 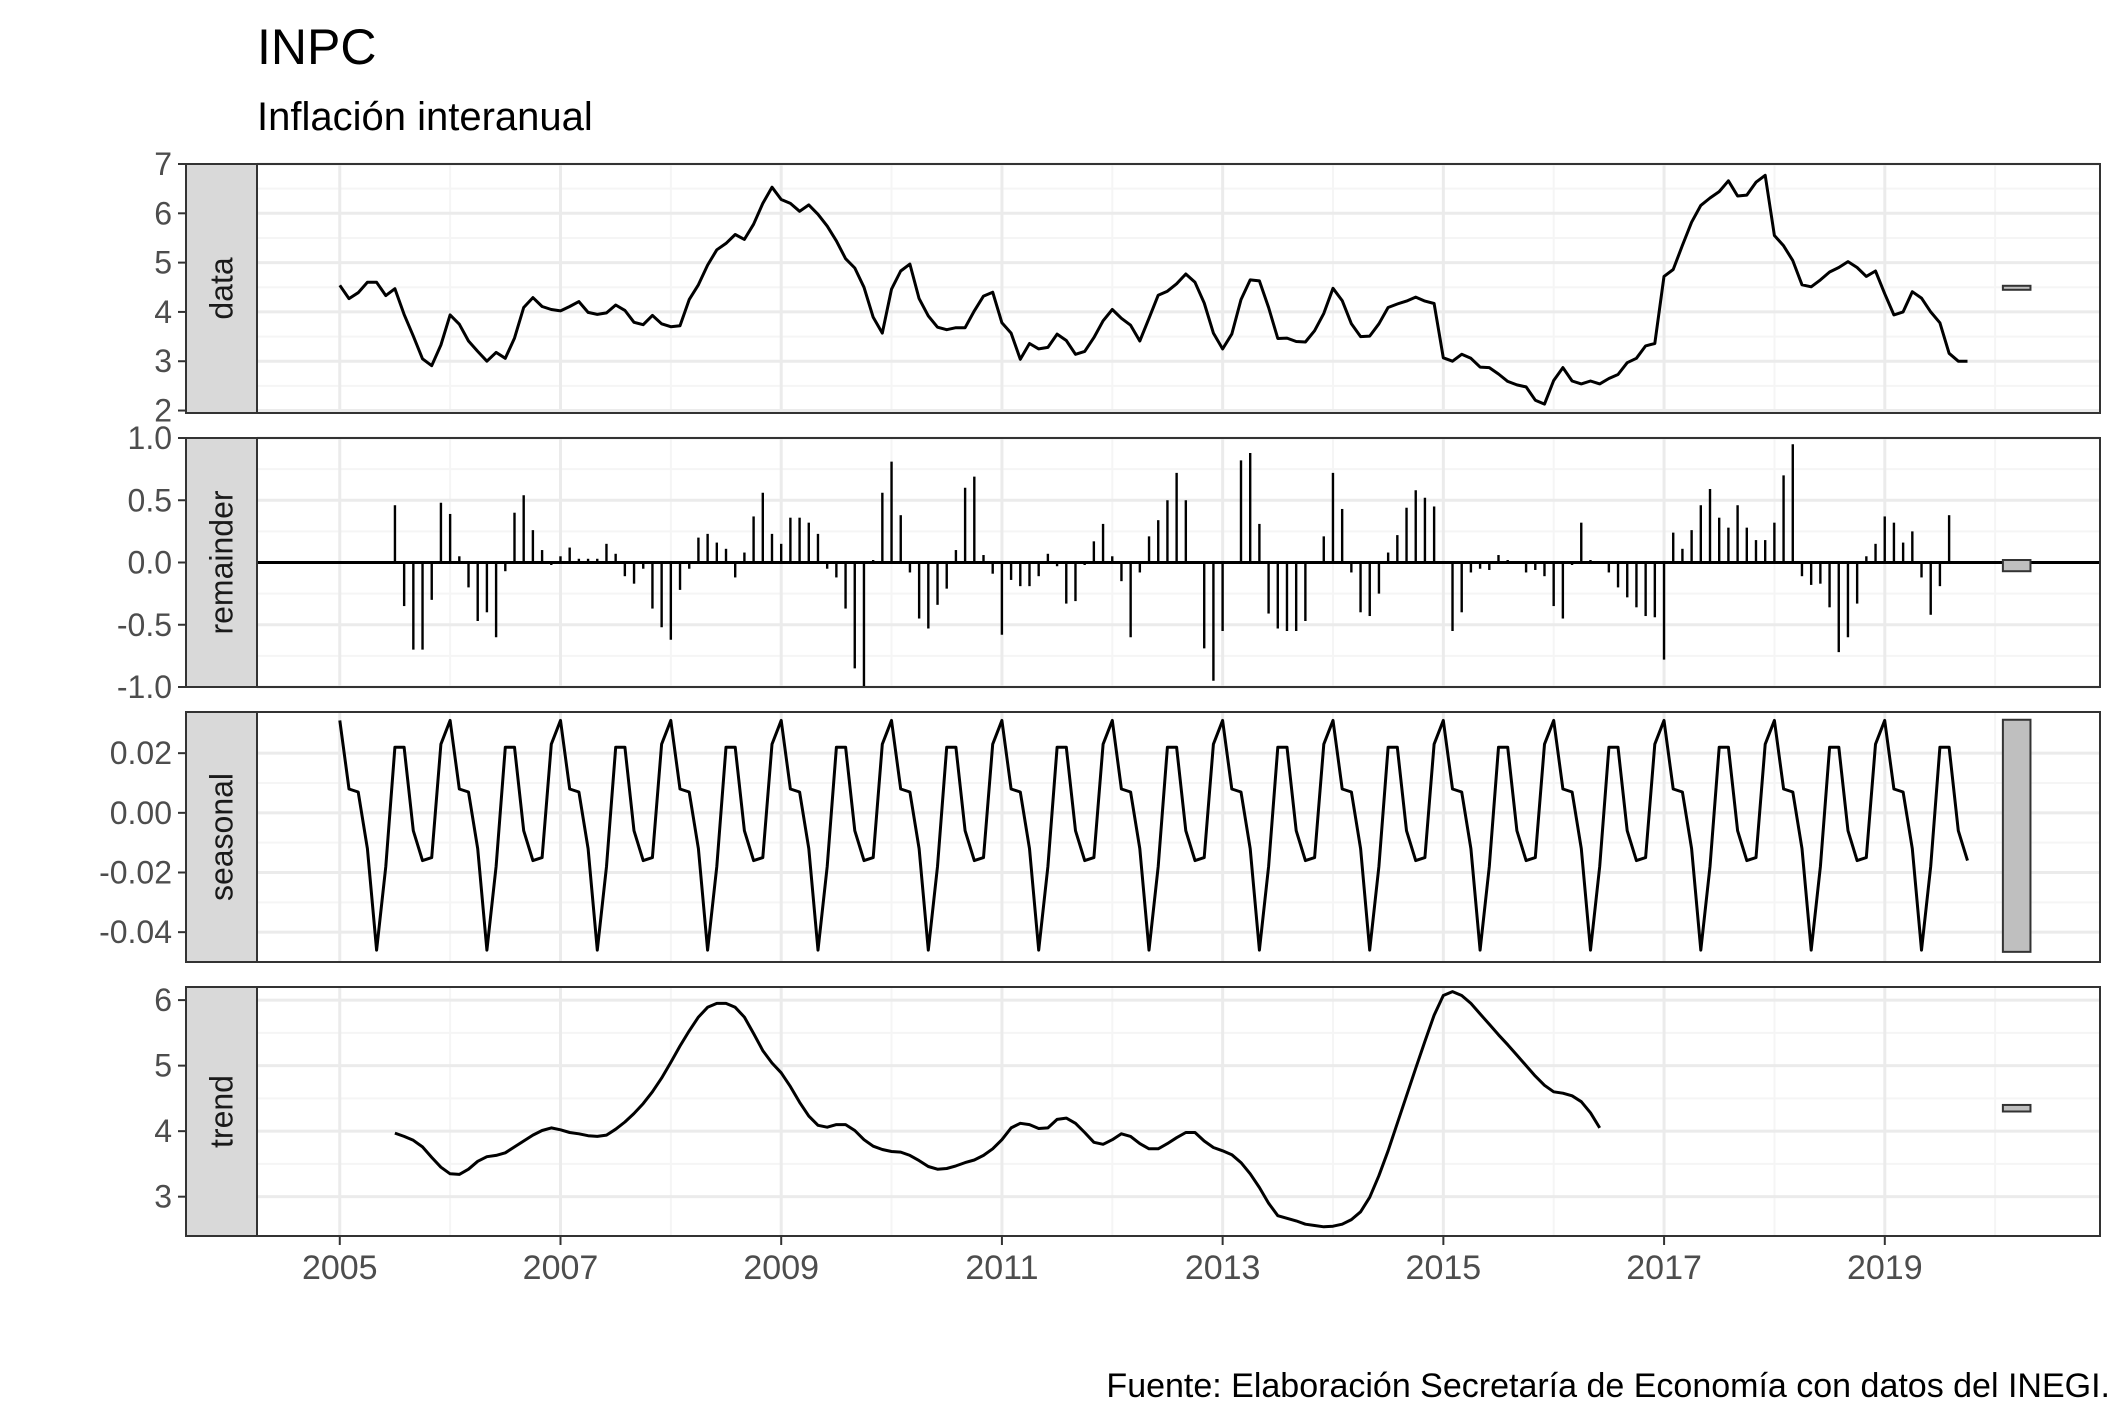 What do you see at coordinates (141, 753) in the screenshot?
I see `y-tick-label: 0.02` at bounding box center [141, 753].